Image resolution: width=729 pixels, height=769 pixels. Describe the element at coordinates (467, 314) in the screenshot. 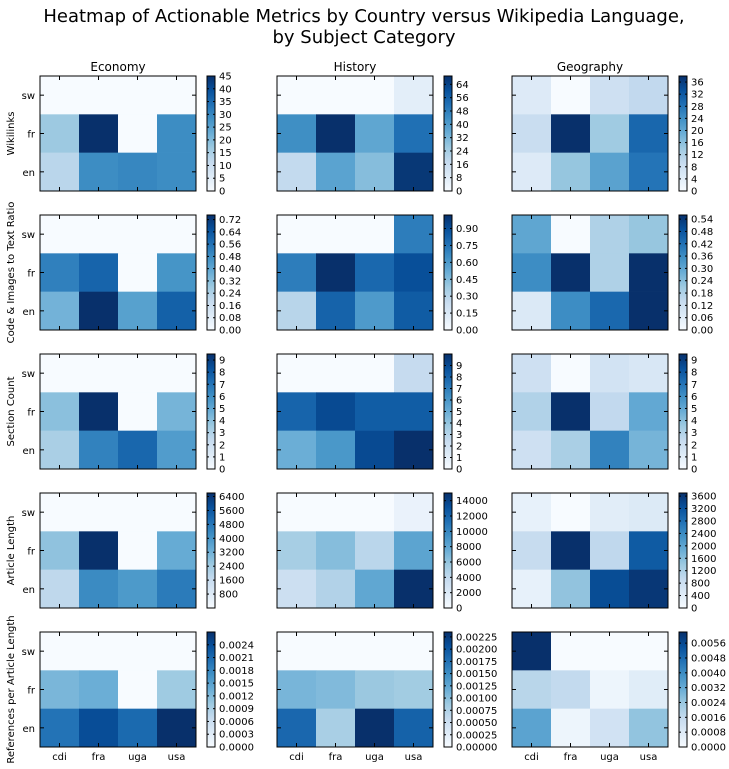

I see `colorbar-tick-label: 0.15` at that location.